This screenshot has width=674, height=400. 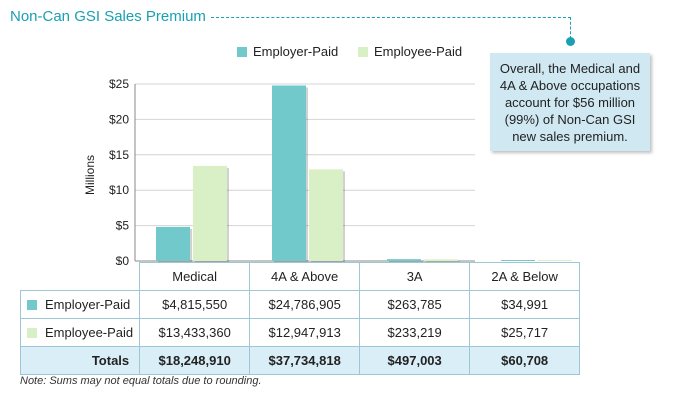 I want to click on row-swatch-employer, so click(x=32, y=305).